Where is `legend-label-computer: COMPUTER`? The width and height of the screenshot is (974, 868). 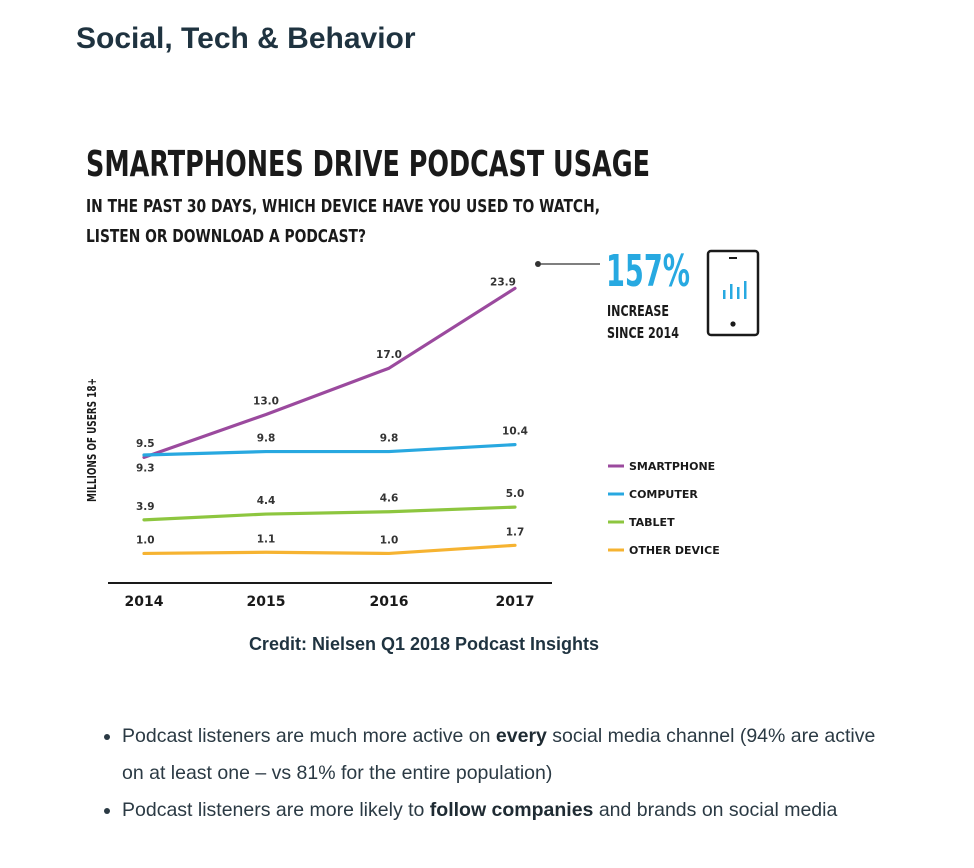
legend-label-computer: COMPUTER is located at coordinates (663, 494).